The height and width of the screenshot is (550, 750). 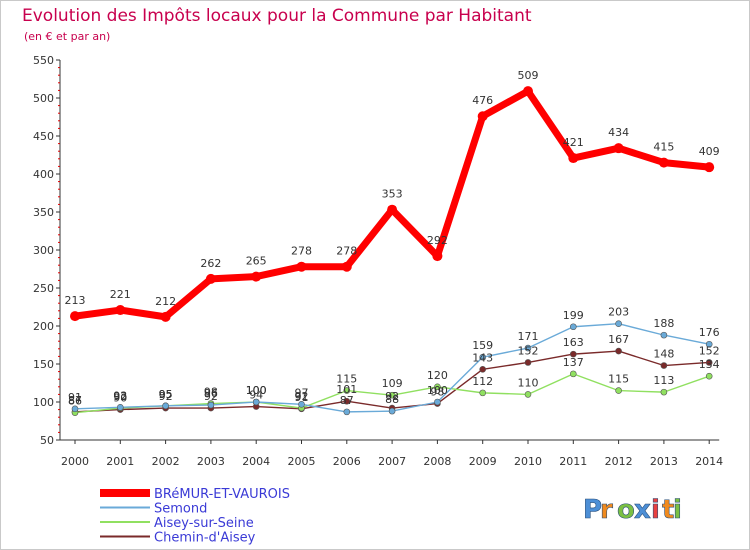 What do you see at coordinates (392, 461) in the screenshot?
I see `x-tick-label: 2007` at bounding box center [392, 461].